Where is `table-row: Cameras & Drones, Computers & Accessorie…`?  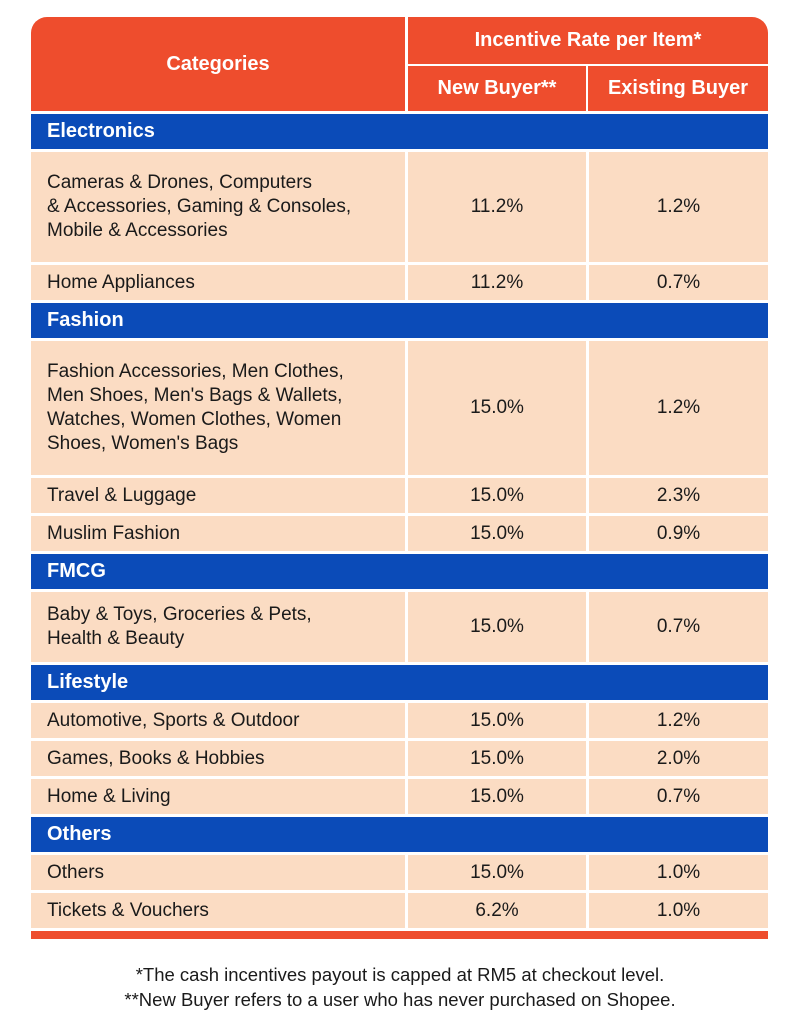
table-row: Cameras & Drones, Computers & Accessorie… is located at coordinates (399, 207).